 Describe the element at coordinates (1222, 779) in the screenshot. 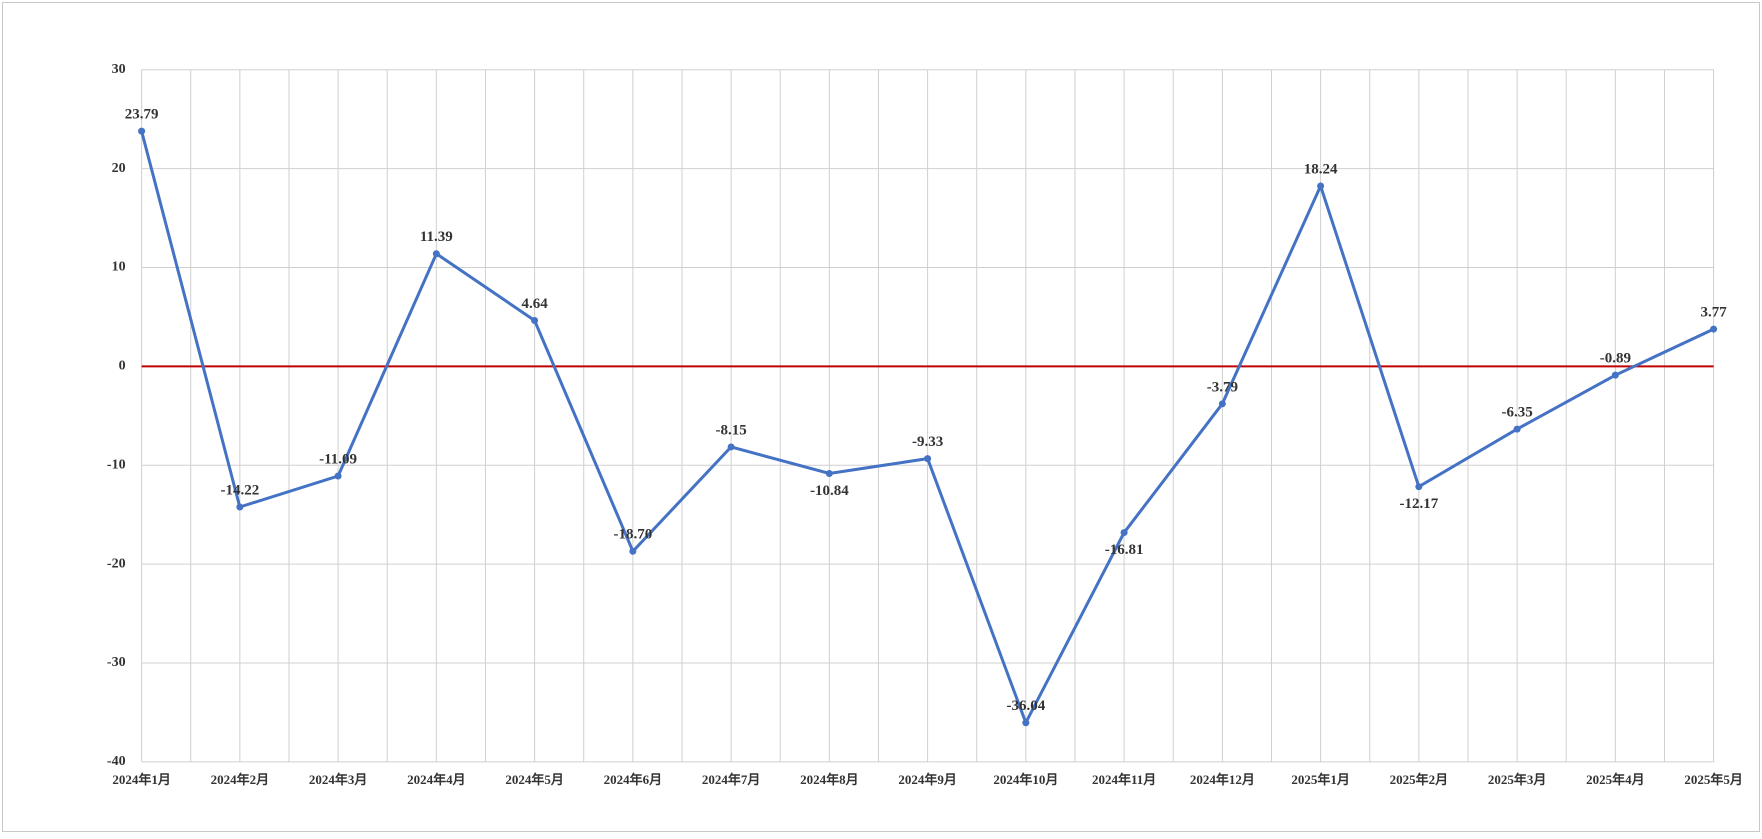

I see `x-tick-label: 2024年12月` at that location.